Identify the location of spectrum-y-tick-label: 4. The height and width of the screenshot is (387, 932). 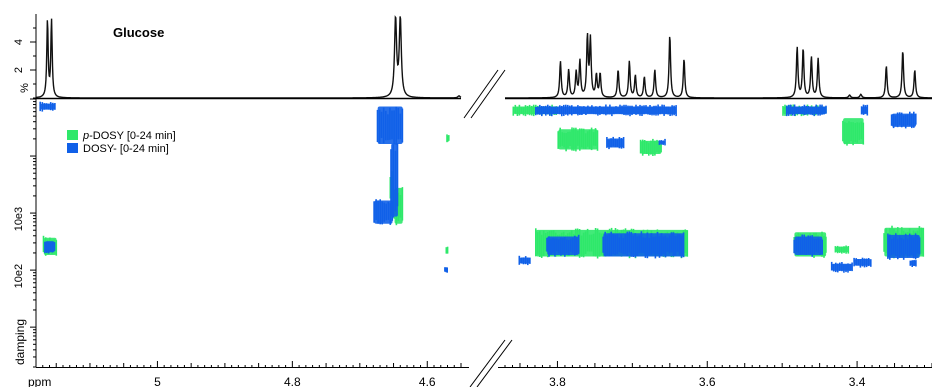
(19, 42).